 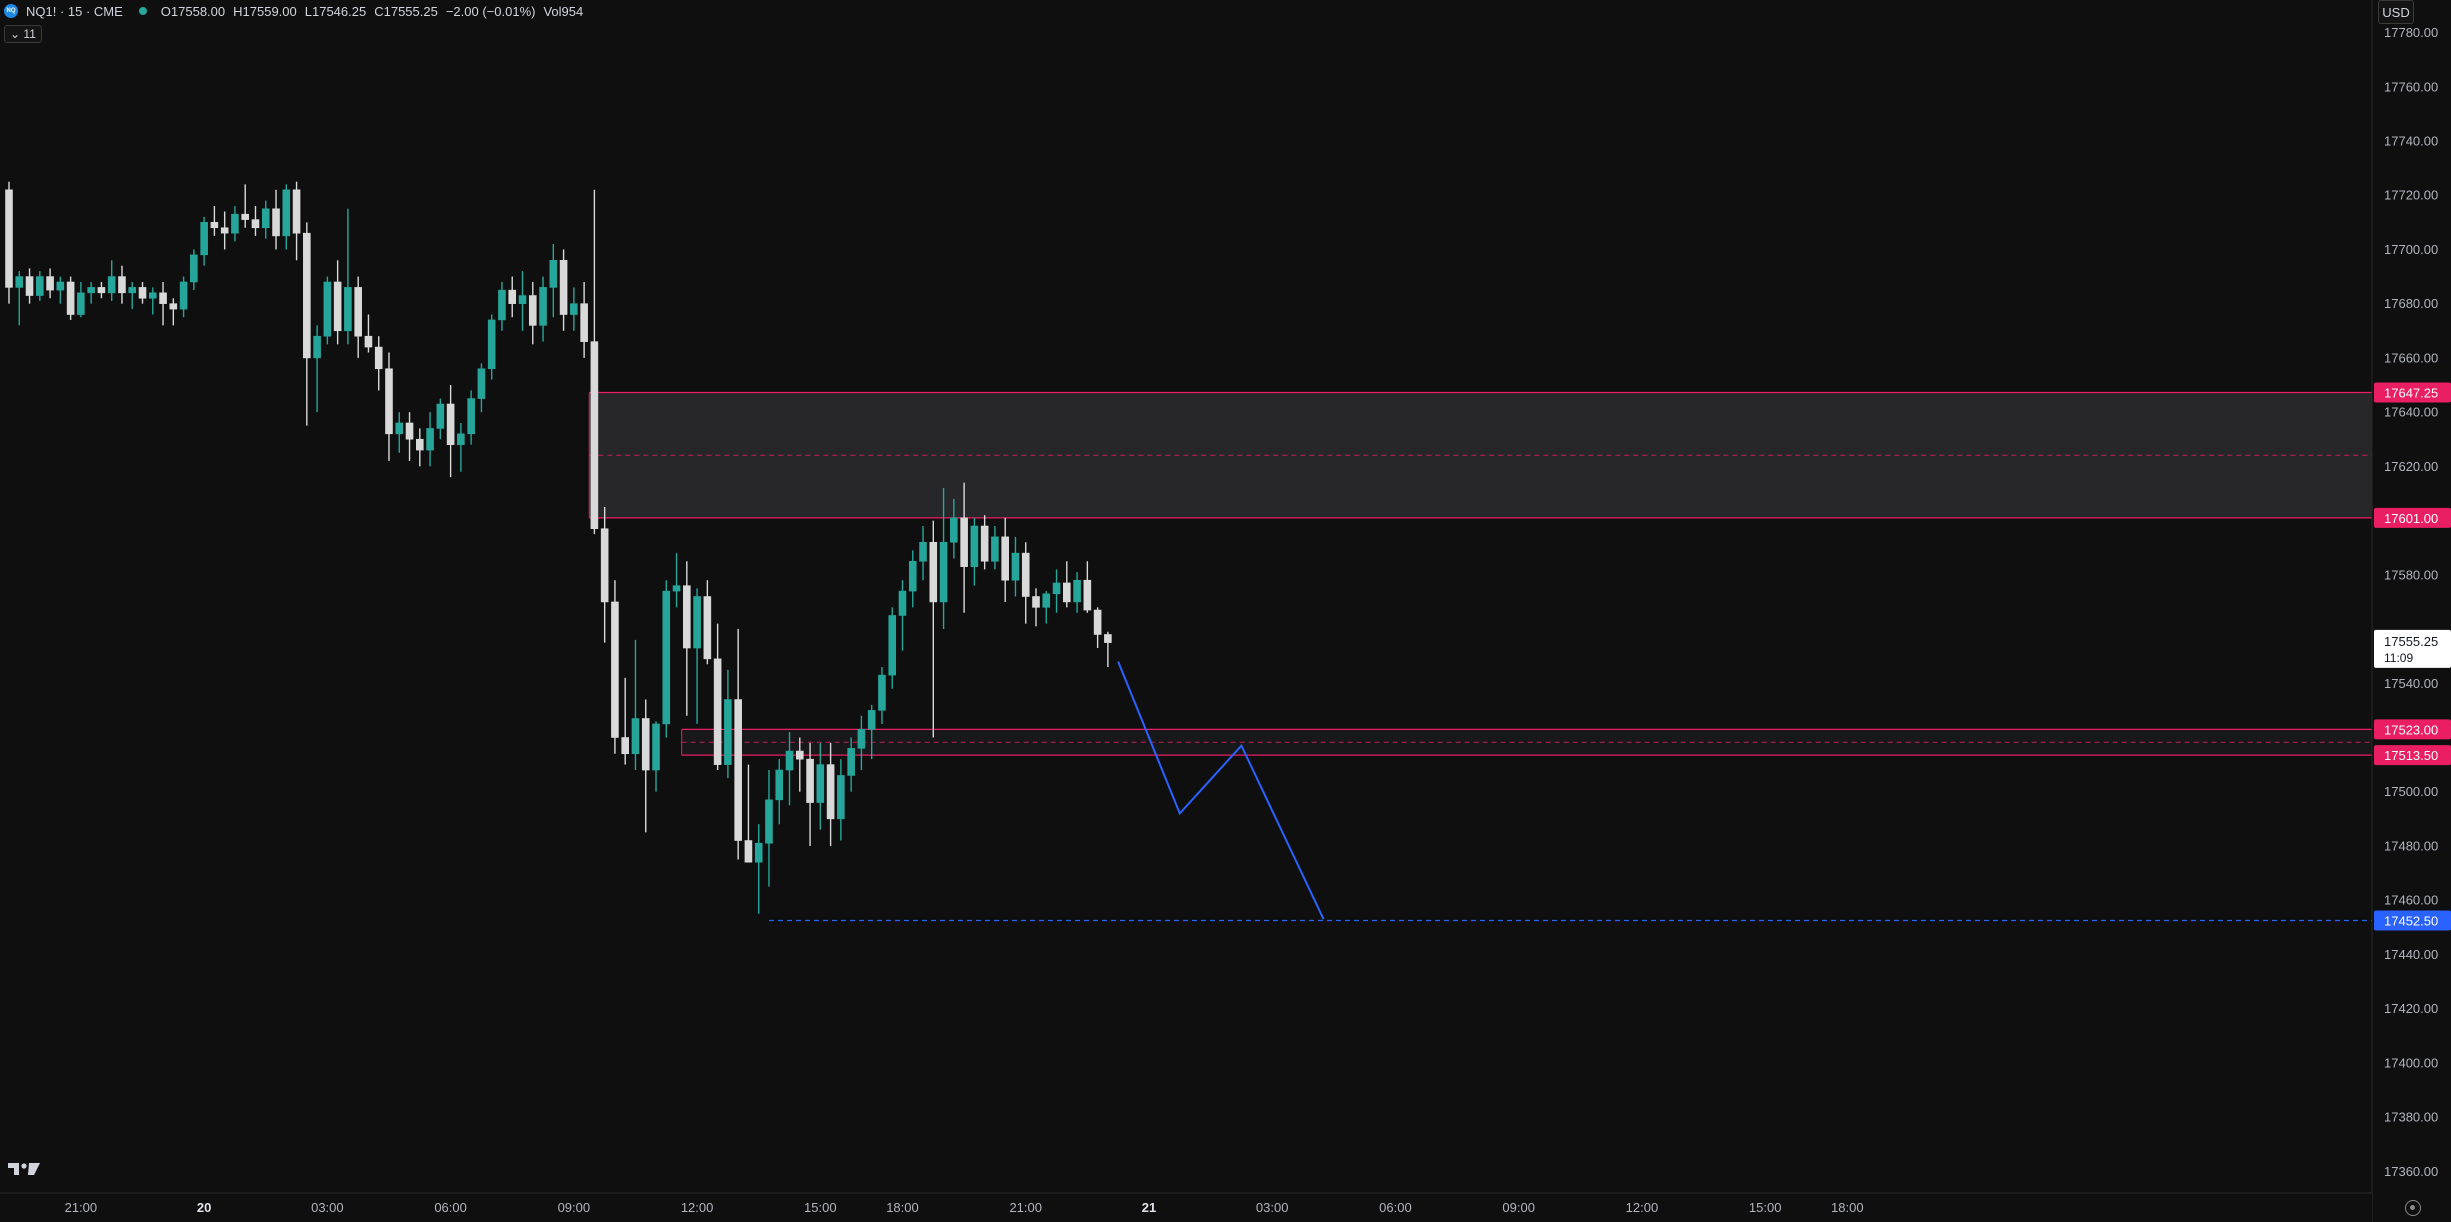 I want to click on symbol-title: NQ1! · 15 · CME, so click(x=74, y=11).